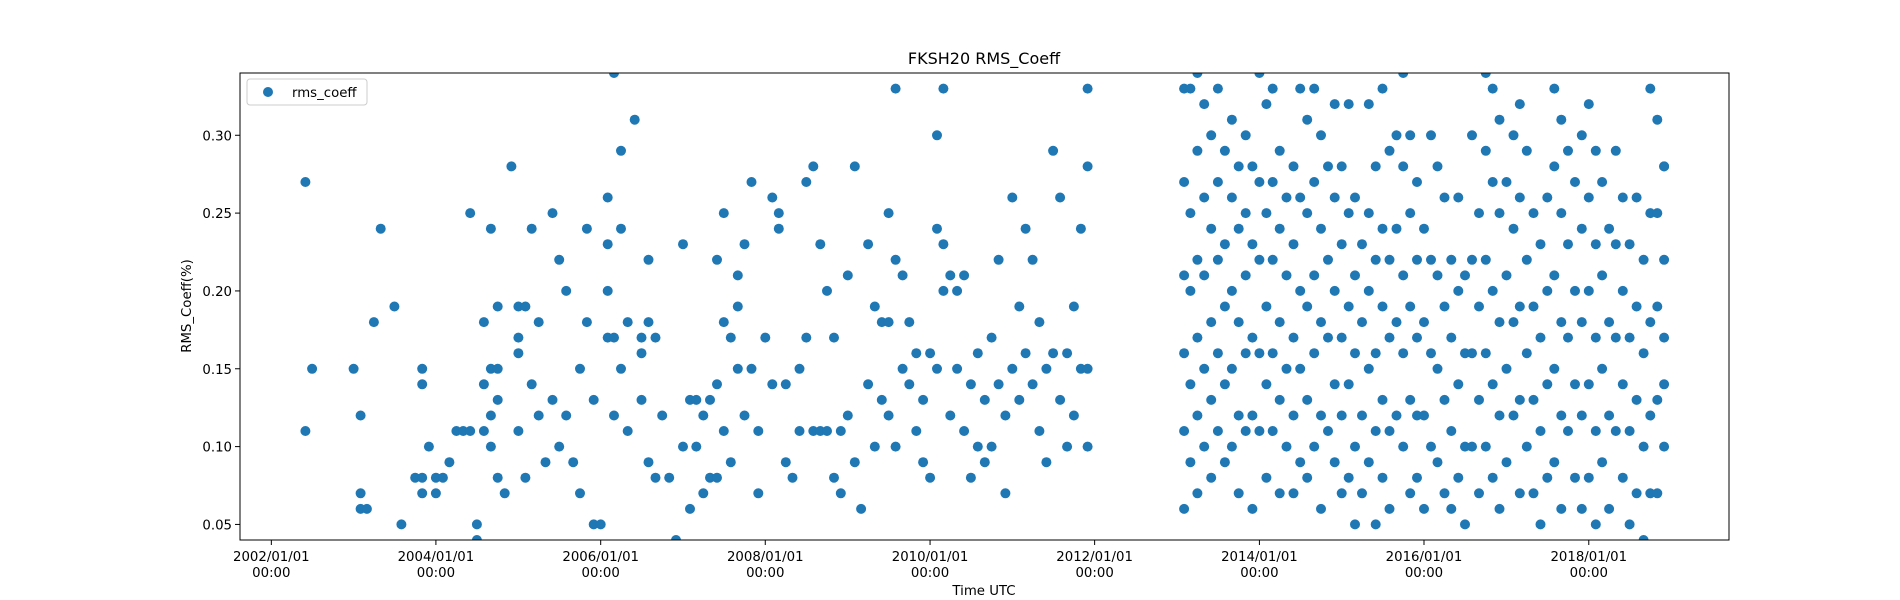 Image resolution: width=1900 pixels, height=600 pixels. I want to click on y-tick-label: 0.20, so click(217, 292).